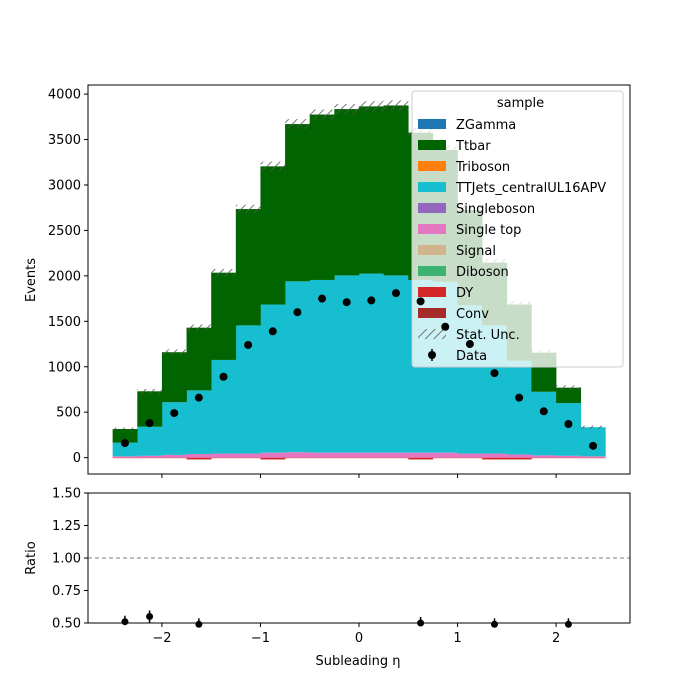 This screenshot has height=700, width=700. What do you see at coordinates (64, 185) in the screenshot?
I see `main-y-tick-label-3000: 3000` at bounding box center [64, 185].